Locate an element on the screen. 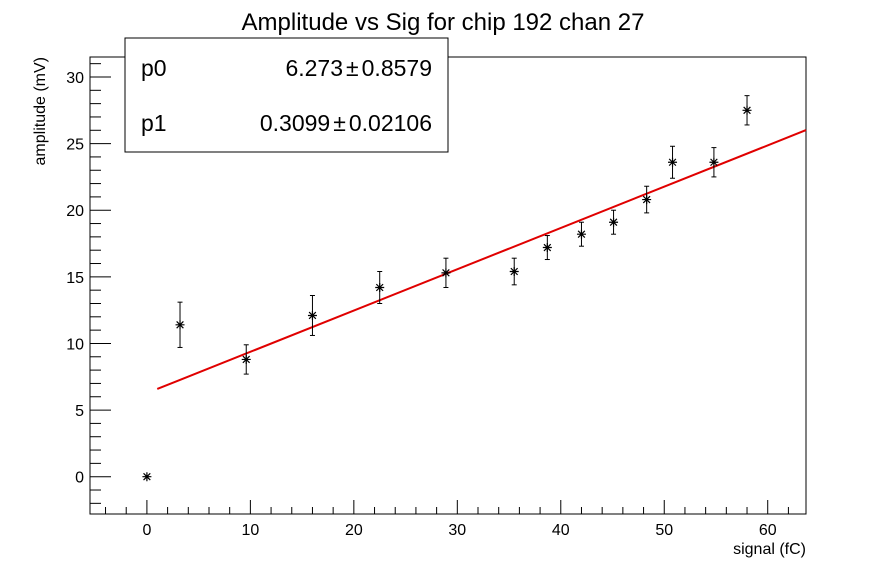  stats-p1-pm: ± is located at coordinates (339, 123).